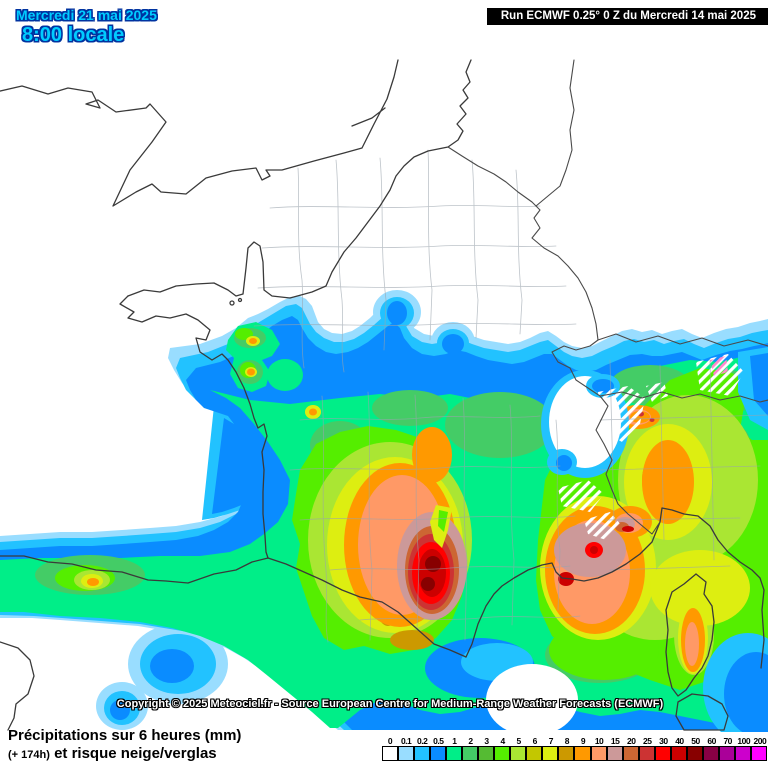  What do you see at coordinates (29, 755) in the screenshot?
I see `forecast-hour-offset: (+ 174h)` at bounding box center [29, 755].